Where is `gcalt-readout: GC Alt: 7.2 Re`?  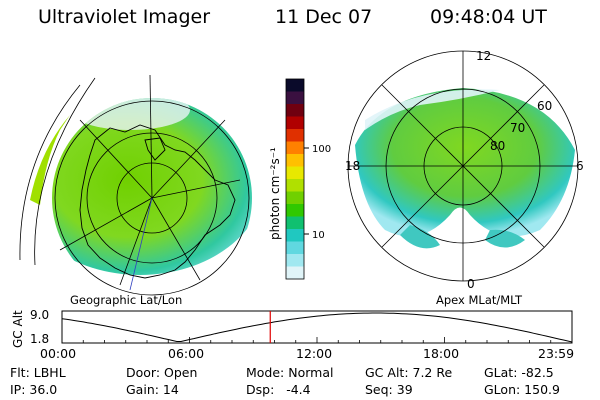
gcalt-readout: GC Alt: 7.2 Re is located at coordinates (409, 372).